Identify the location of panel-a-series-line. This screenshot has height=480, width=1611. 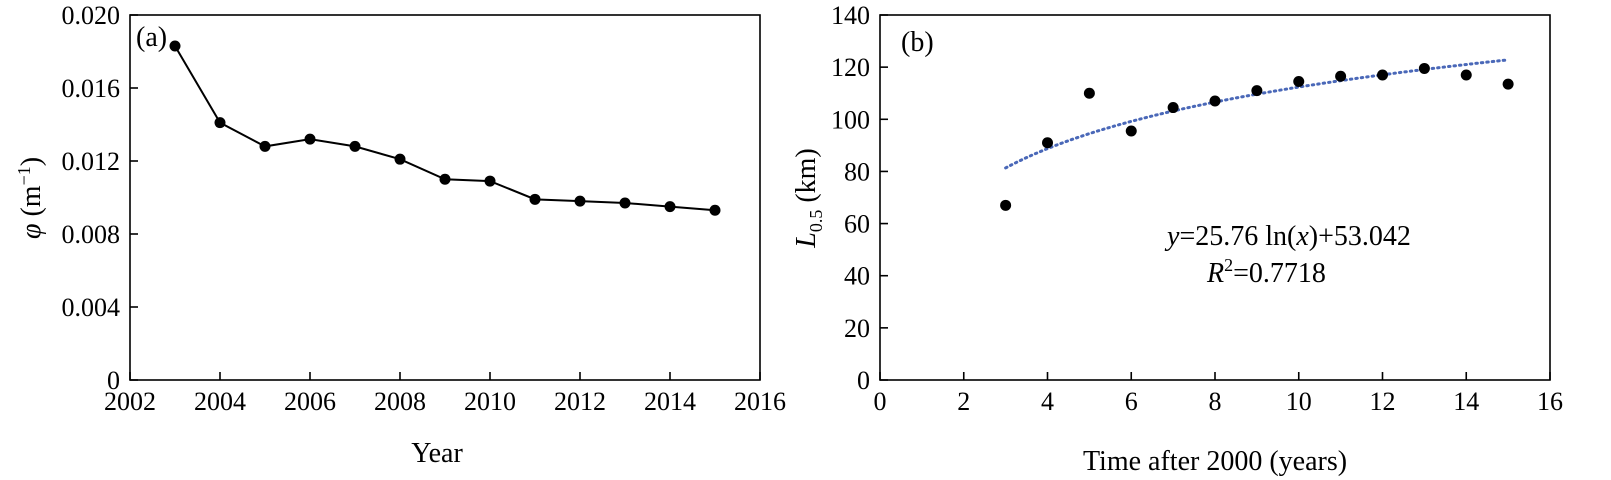
(445, 128).